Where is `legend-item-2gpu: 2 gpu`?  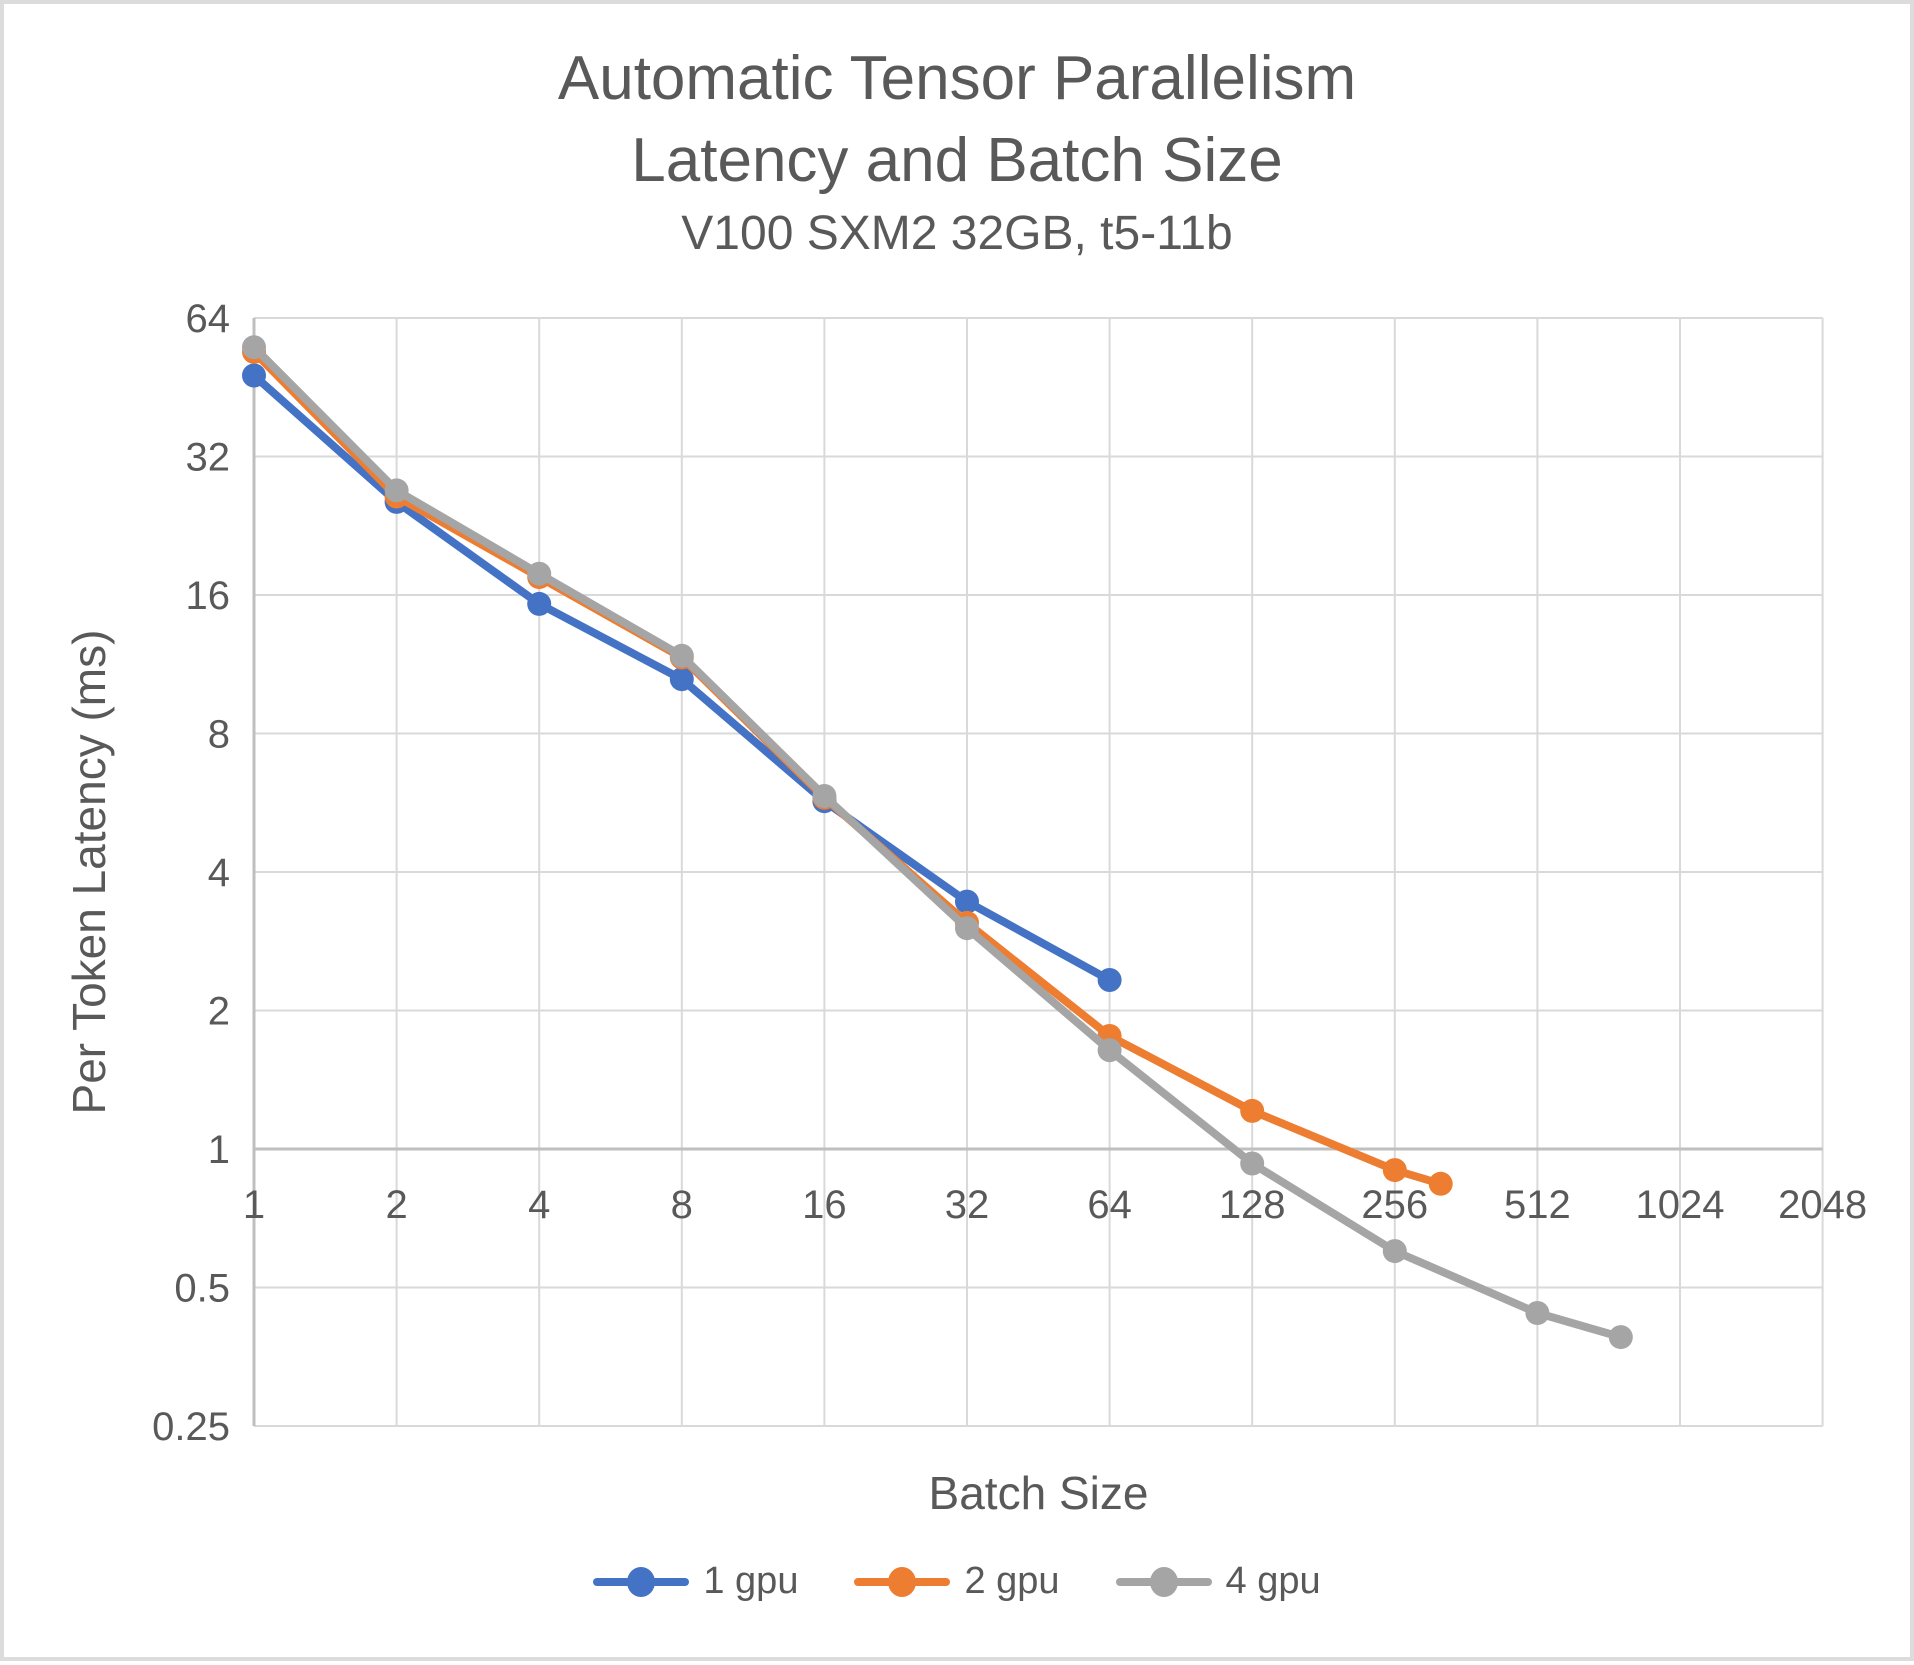
legend-item-2gpu: 2 gpu is located at coordinates (957, 1581).